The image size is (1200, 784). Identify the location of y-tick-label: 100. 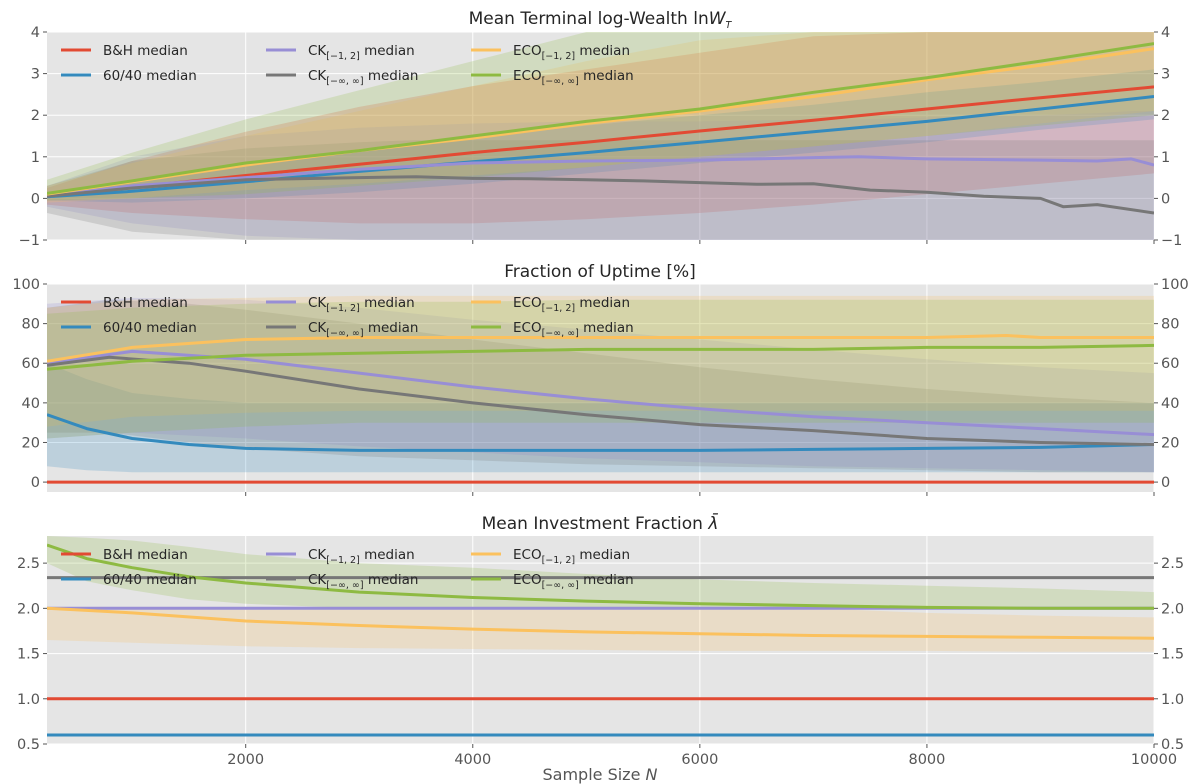
(26, 285).